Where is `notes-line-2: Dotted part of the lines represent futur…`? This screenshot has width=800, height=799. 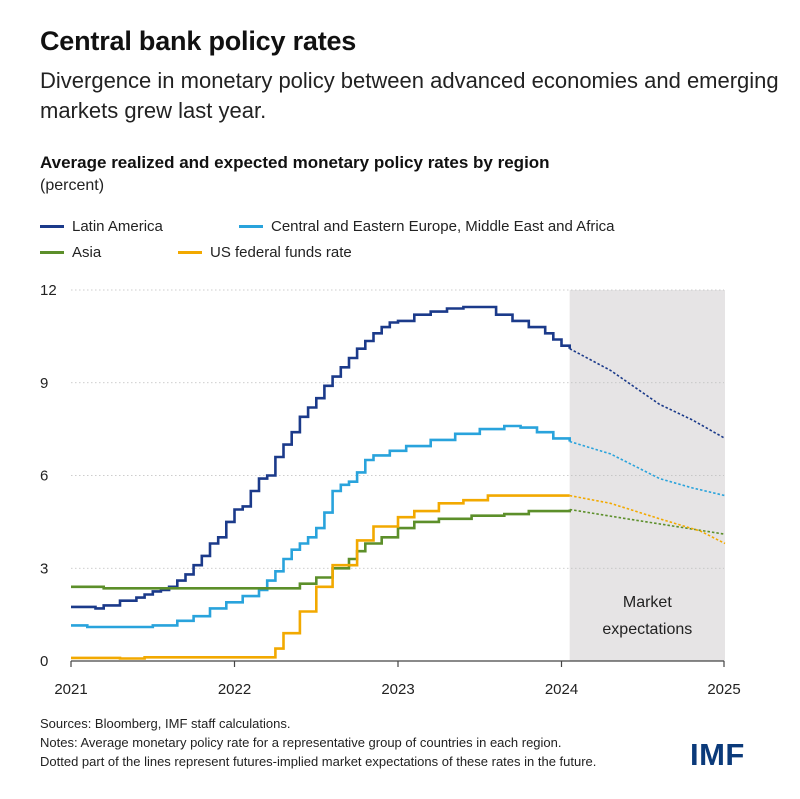
notes-line-2: Dotted part of the lines represent futur… is located at coordinates (318, 761).